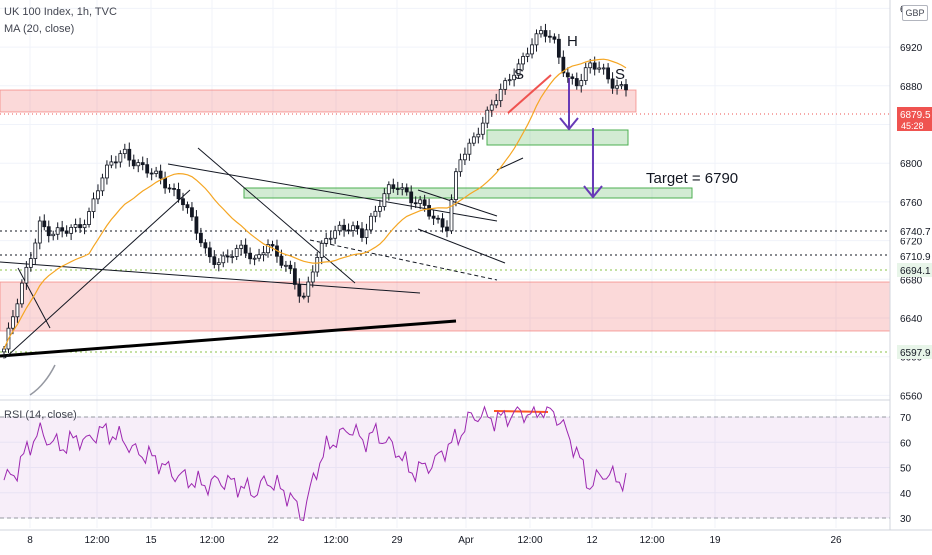 The height and width of the screenshot is (555, 932). Describe the element at coordinates (911, 164) in the screenshot. I see `price-tick-label: 6800` at that location.